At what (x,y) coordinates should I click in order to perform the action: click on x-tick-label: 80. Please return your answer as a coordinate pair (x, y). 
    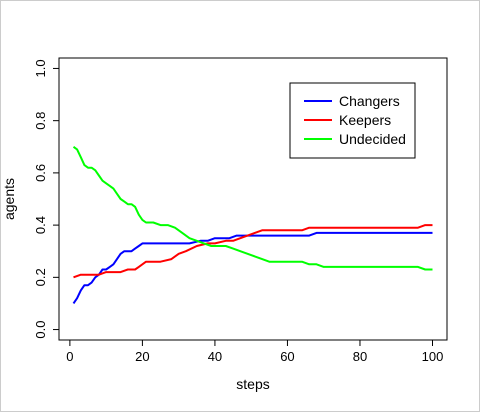
    Looking at the image, I should click on (360, 356).